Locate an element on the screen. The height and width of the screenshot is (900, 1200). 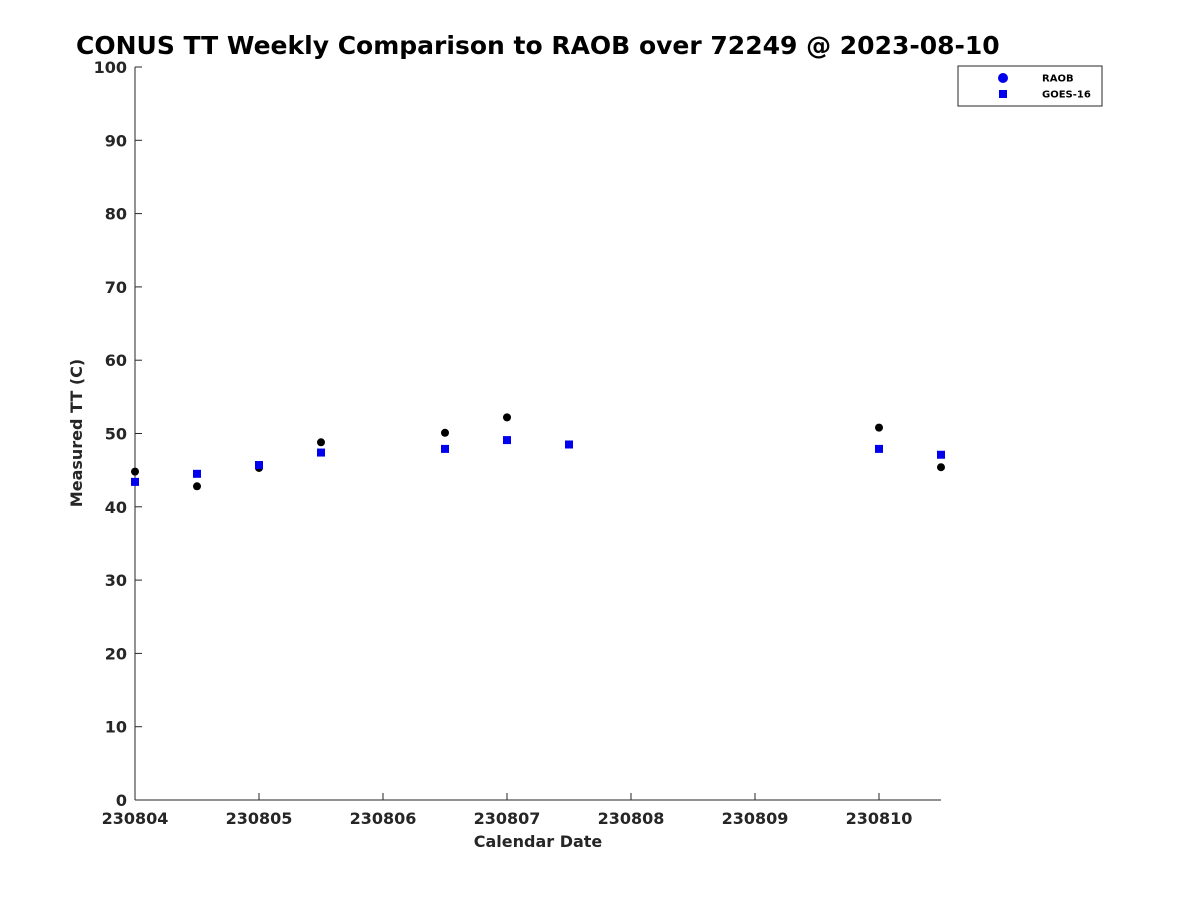
y-axis-label: Measured TT (C) is located at coordinates (76, 433).